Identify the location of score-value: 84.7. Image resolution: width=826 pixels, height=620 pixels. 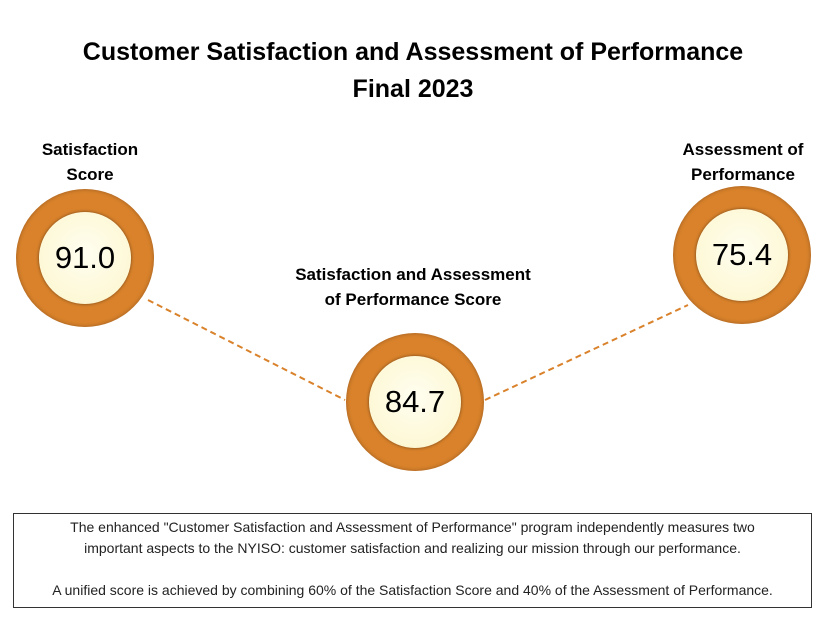
(415, 402).